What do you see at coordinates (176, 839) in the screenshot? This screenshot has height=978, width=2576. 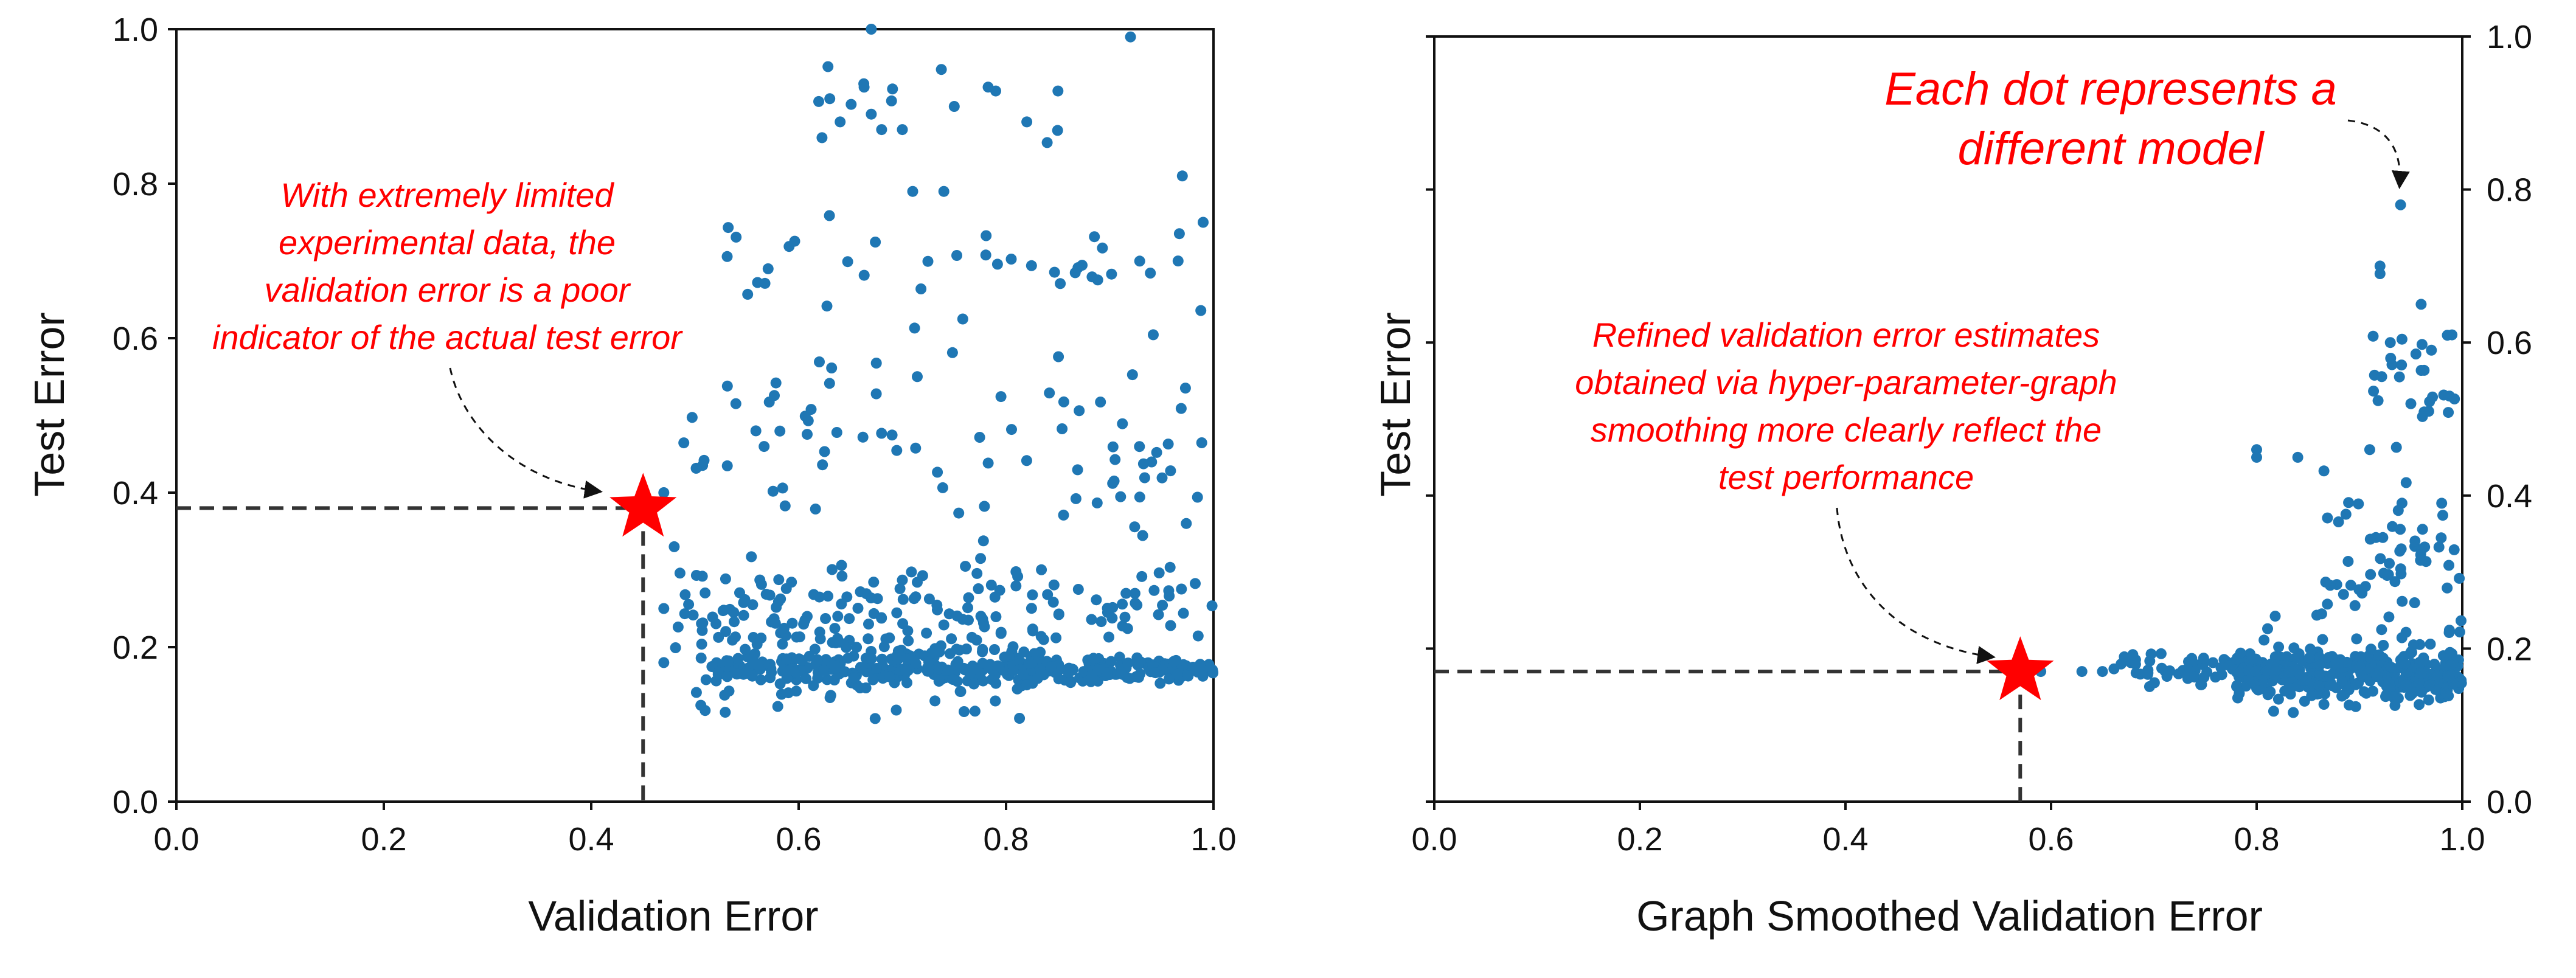 I see `left-x-tick-label: 0.0` at bounding box center [176, 839].